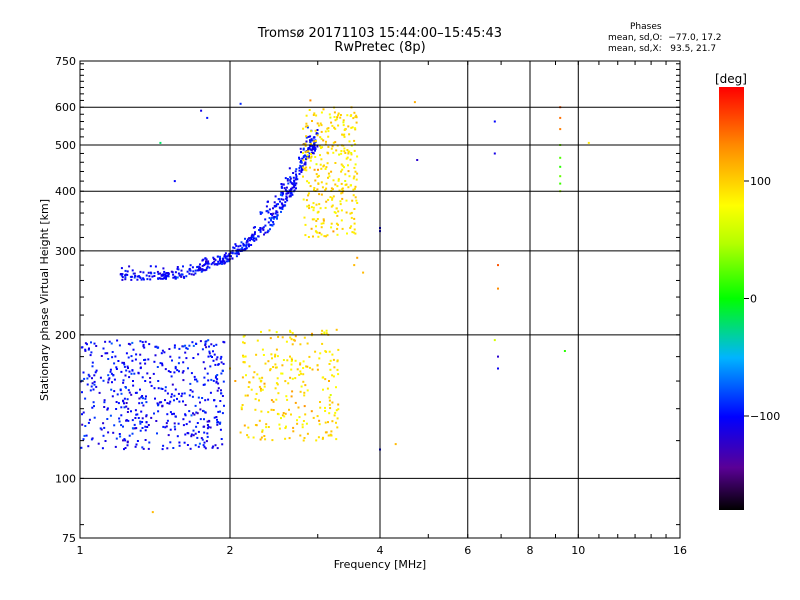  I want to click on y-tick-label: 75, so click(69, 538).